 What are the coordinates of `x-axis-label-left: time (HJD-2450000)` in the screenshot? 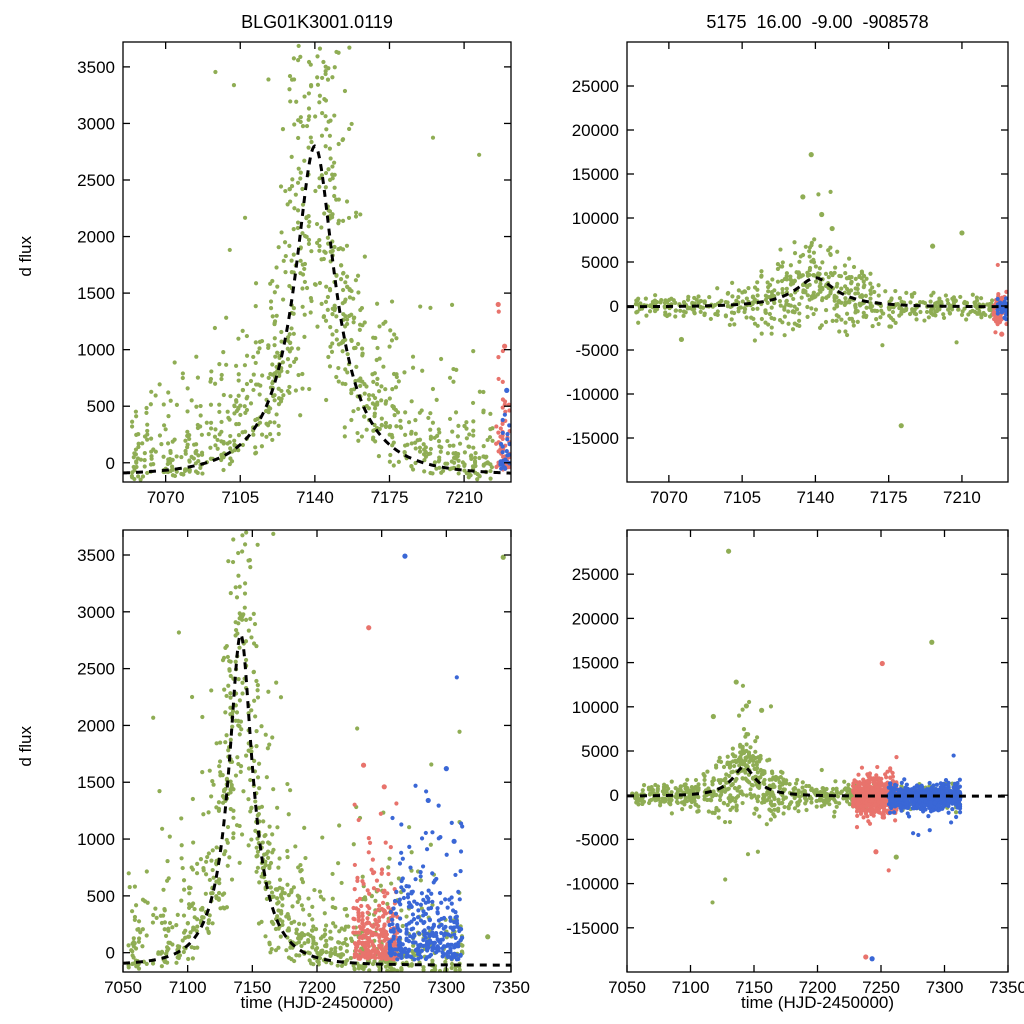 It's located at (317, 1002).